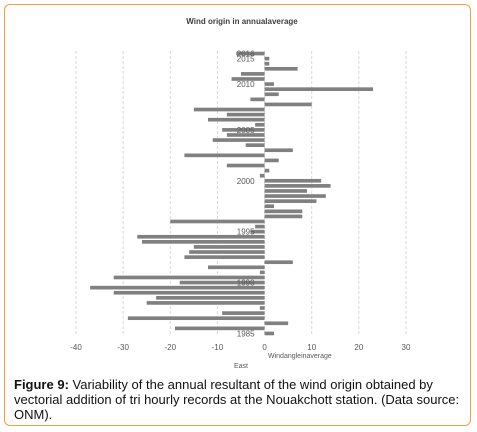 The height and width of the screenshot is (432, 477). What do you see at coordinates (246, 333) in the screenshot?
I see `year-label: 1985` at bounding box center [246, 333].